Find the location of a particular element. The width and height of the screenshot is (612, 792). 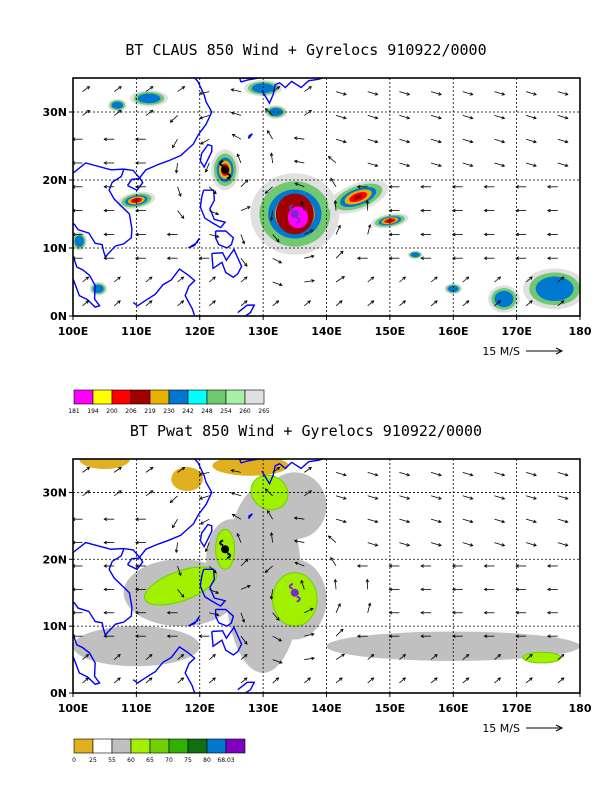

x-tick-label: 120E is located at coordinates (200, 331).